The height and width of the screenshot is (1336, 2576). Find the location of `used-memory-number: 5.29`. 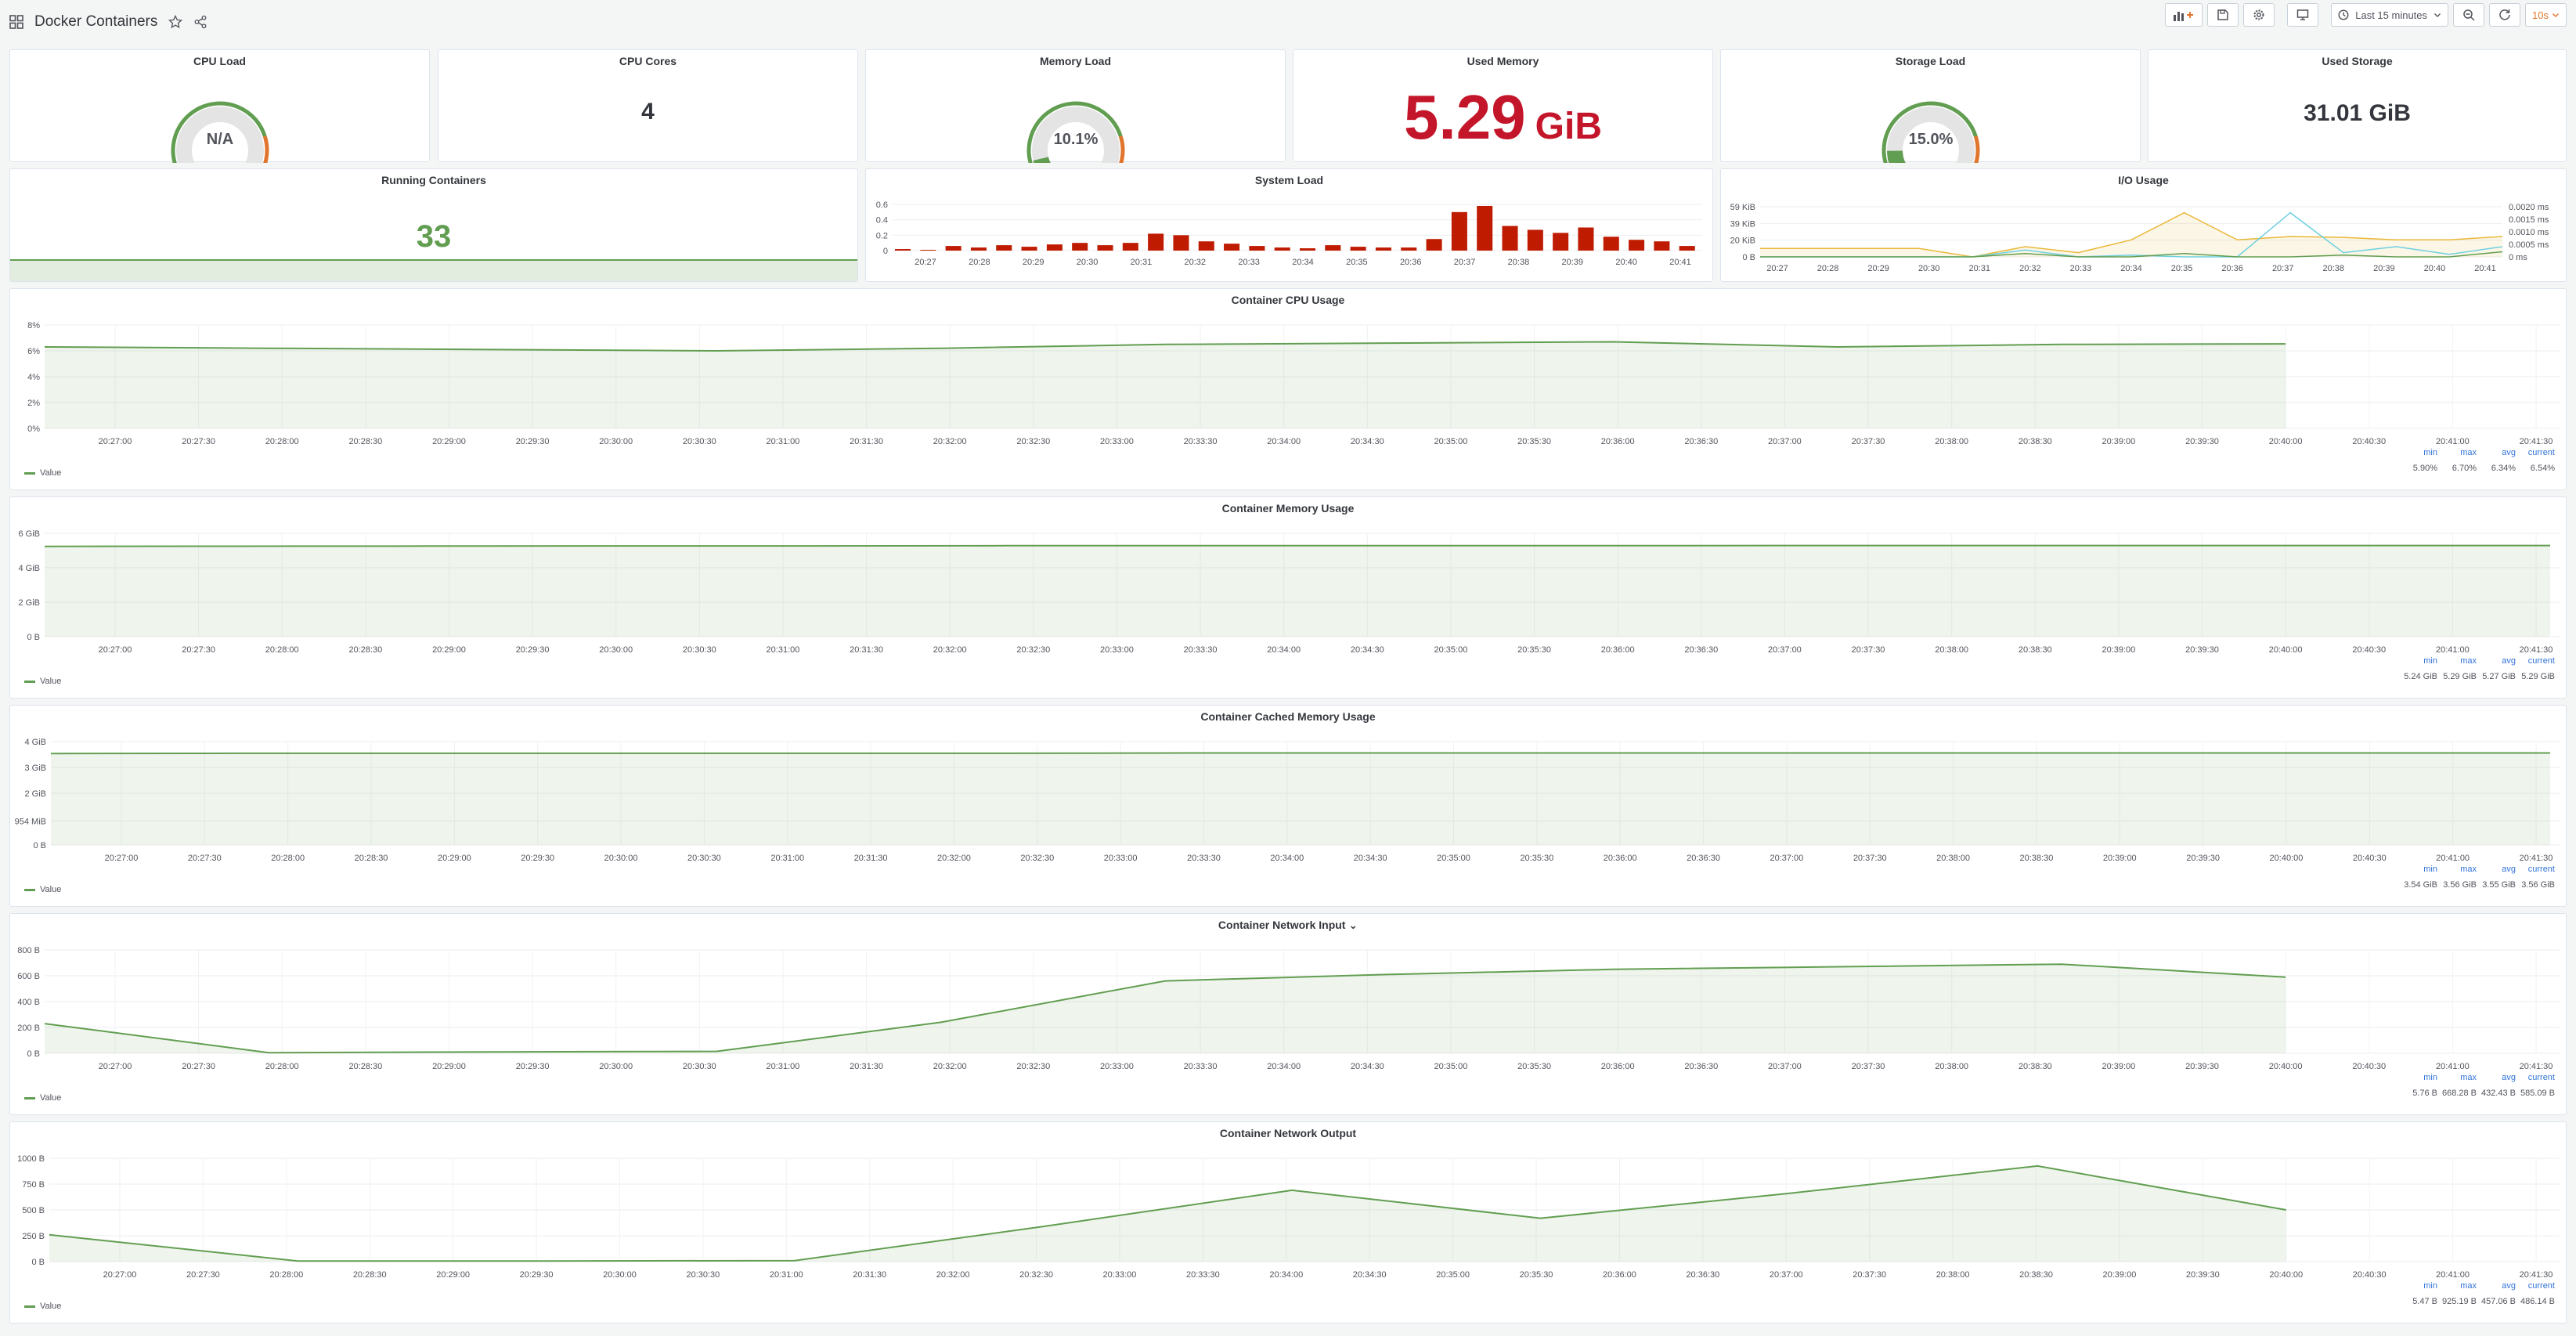

used-memory-number: 5.29 is located at coordinates (1464, 117).